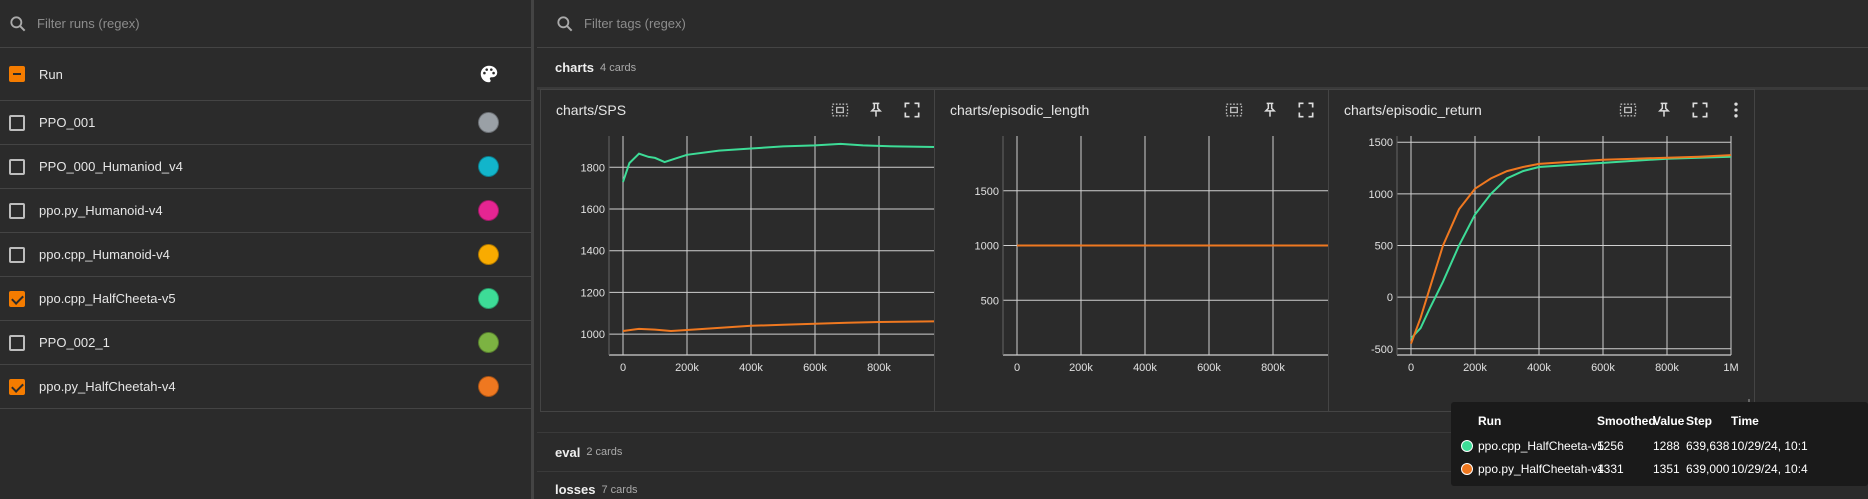 The height and width of the screenshot is (499, 1868). Describe the element at coordinates (1202, 452) in the screenshot. I see `section-eval-header: eval 2 cards` at that location.